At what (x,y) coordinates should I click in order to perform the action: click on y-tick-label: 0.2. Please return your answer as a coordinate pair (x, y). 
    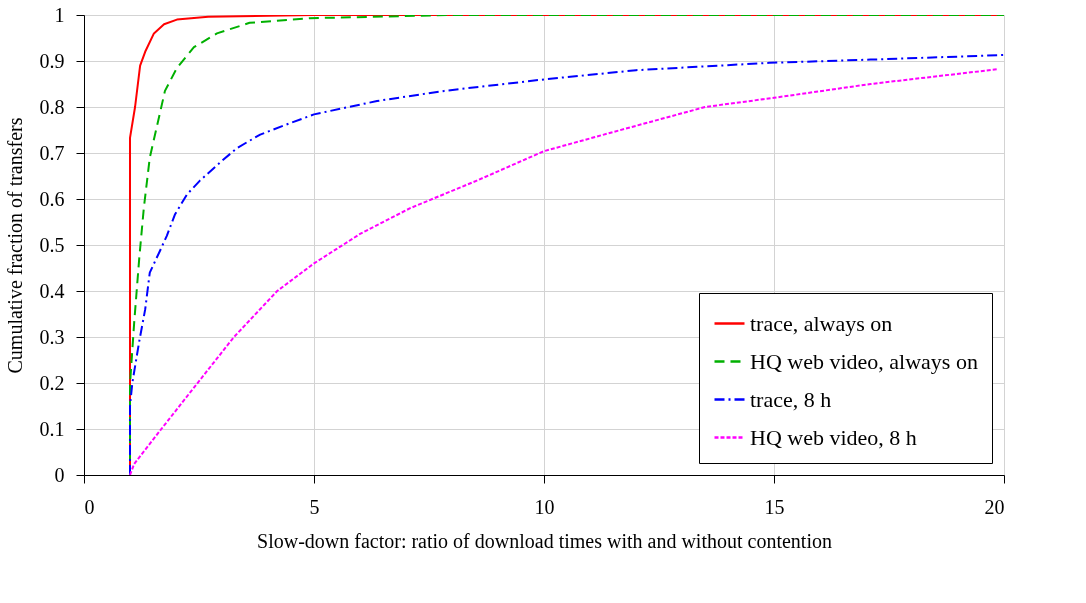
    Looking at the image, I should click on (52, 382).